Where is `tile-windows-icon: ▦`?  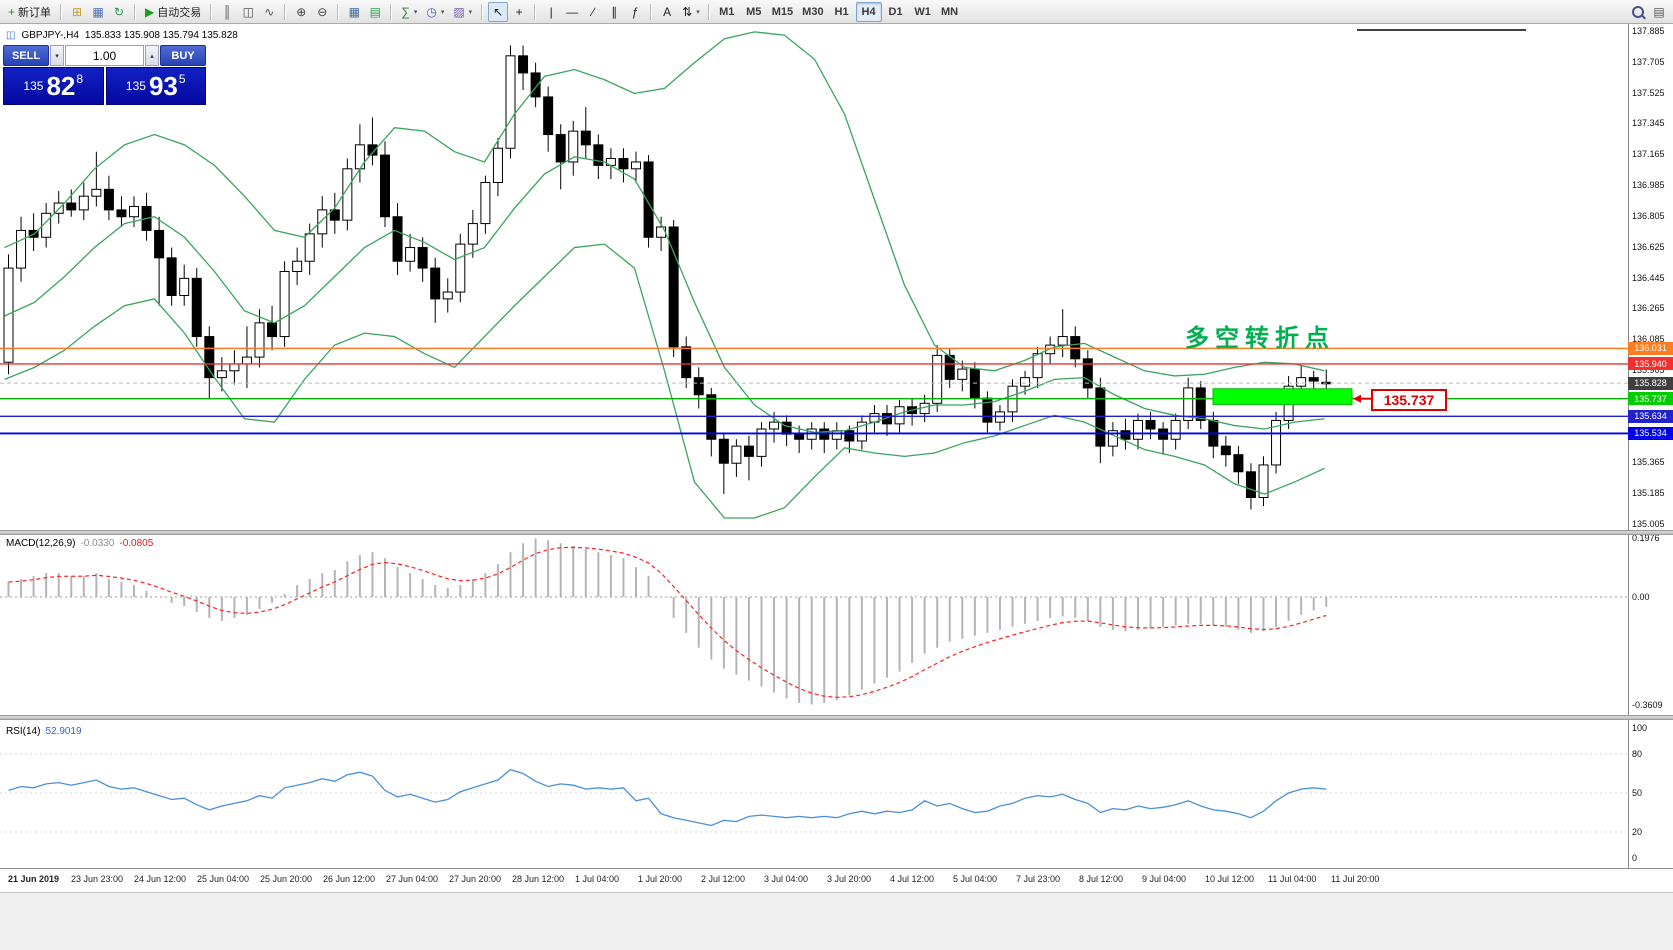 tile-windows-icon: ▦ is located at coordinates (354, 12).